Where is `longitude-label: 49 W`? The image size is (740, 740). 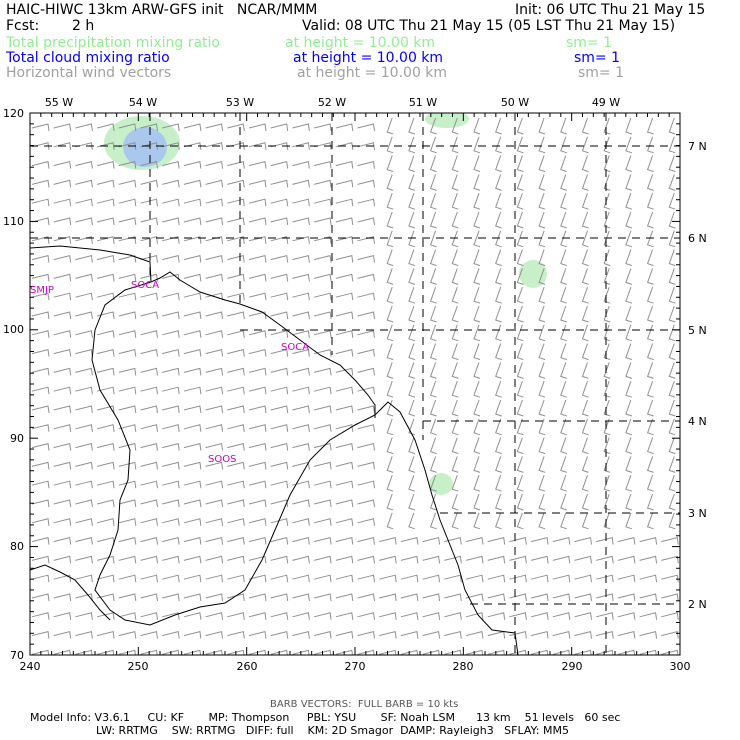 longitude-label: 49 W is located at coordinates (606, 102).